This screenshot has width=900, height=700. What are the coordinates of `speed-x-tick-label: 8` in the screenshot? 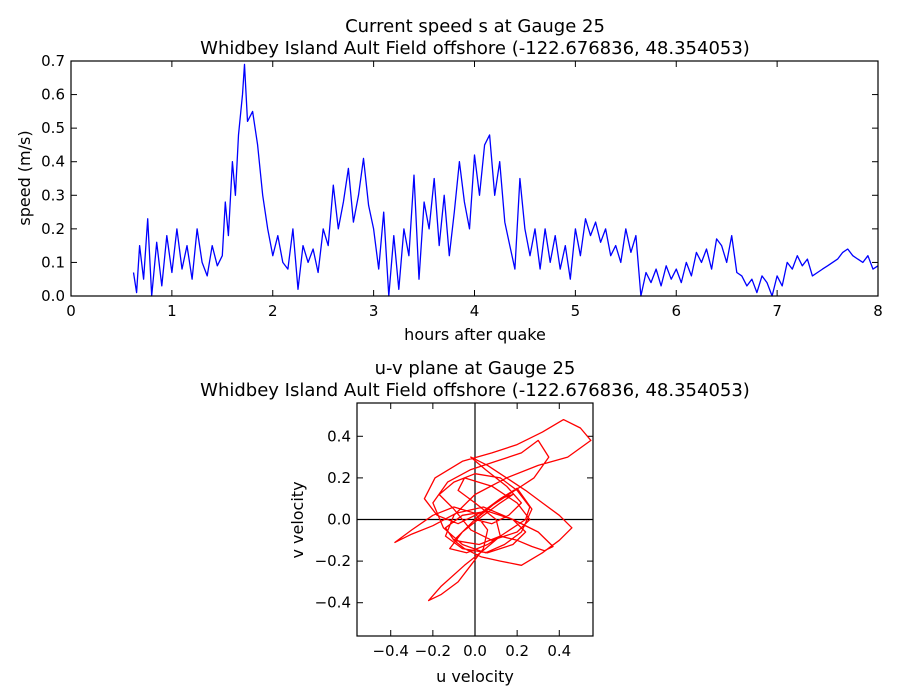 It's located at (878, 311).